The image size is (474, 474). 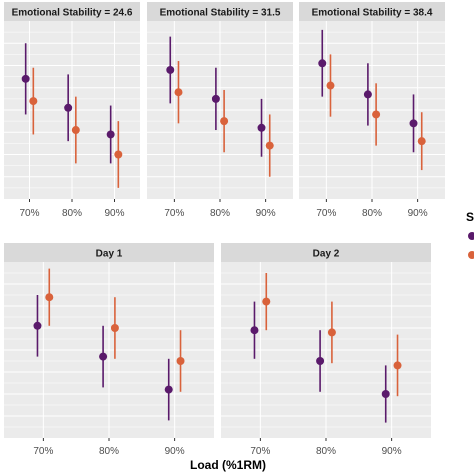 I want to click on x-tick-label-top1: 90%, so click(x=114, y=213).